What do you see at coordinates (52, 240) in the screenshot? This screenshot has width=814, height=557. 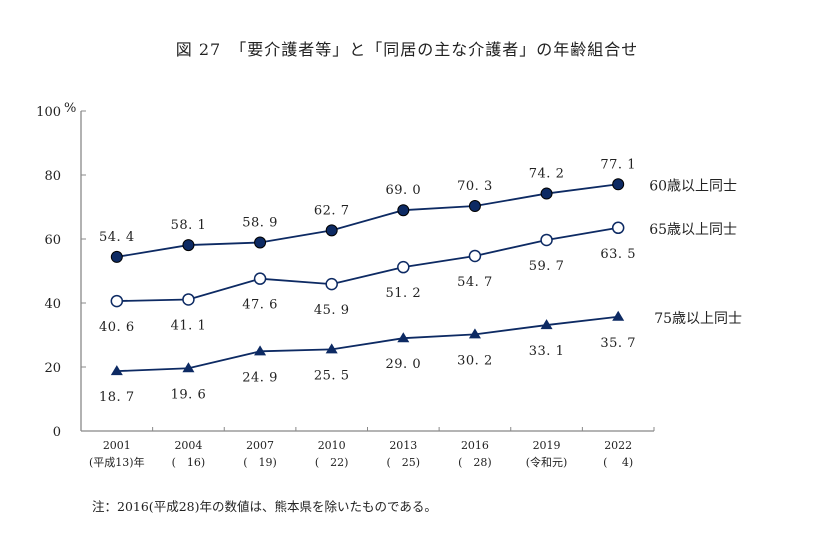 I see `y-tick-label: 60` at bounding box center [52, 240].